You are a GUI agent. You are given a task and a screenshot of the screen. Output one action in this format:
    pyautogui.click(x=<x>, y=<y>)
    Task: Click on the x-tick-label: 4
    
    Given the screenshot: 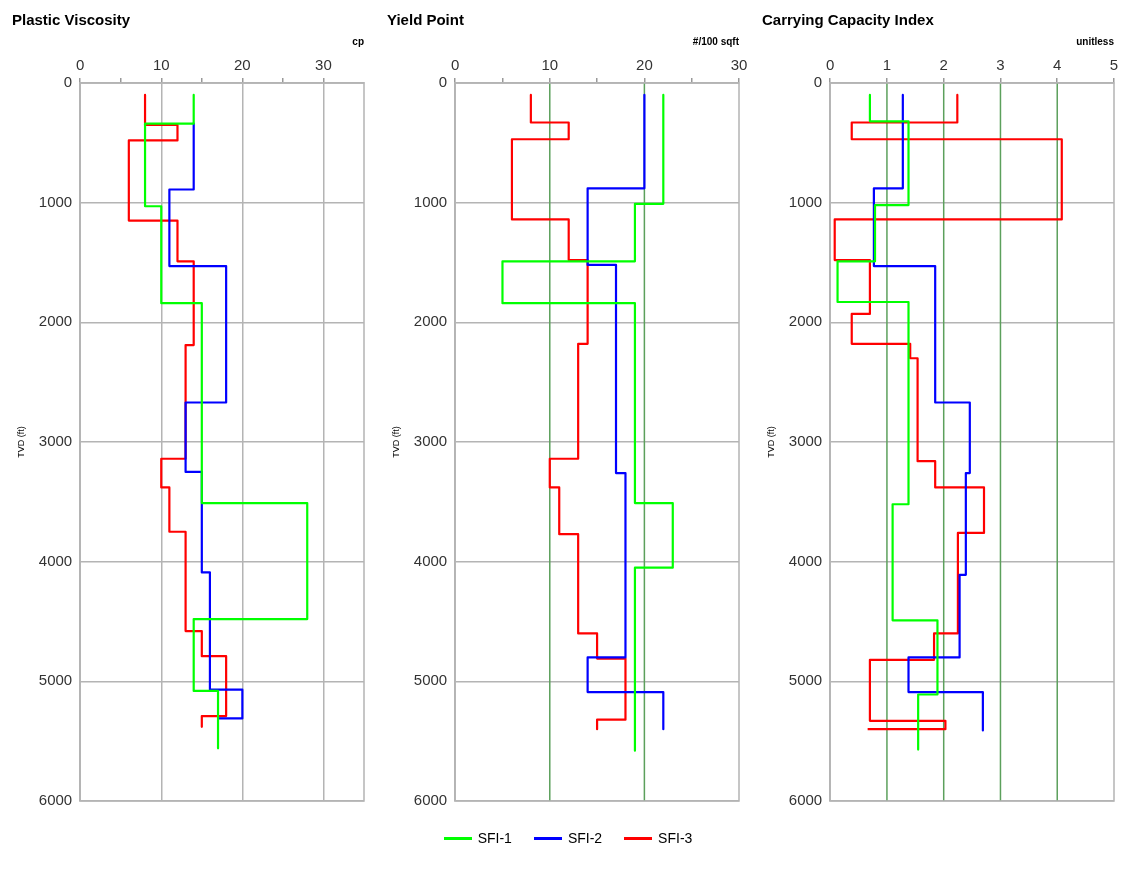 What is the action you would take?
    pyautogui.click(x=1057, y=65)
    